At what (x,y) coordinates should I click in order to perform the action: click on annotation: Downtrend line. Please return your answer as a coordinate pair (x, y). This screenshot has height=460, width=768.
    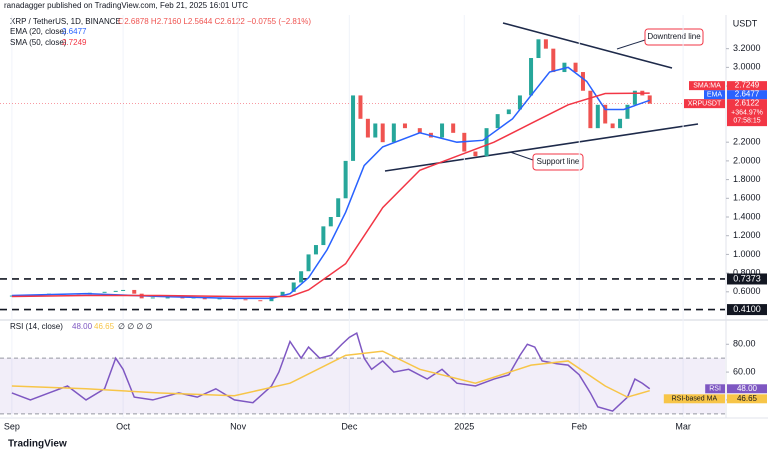
    Looking at the image, I should click on (674, 36).